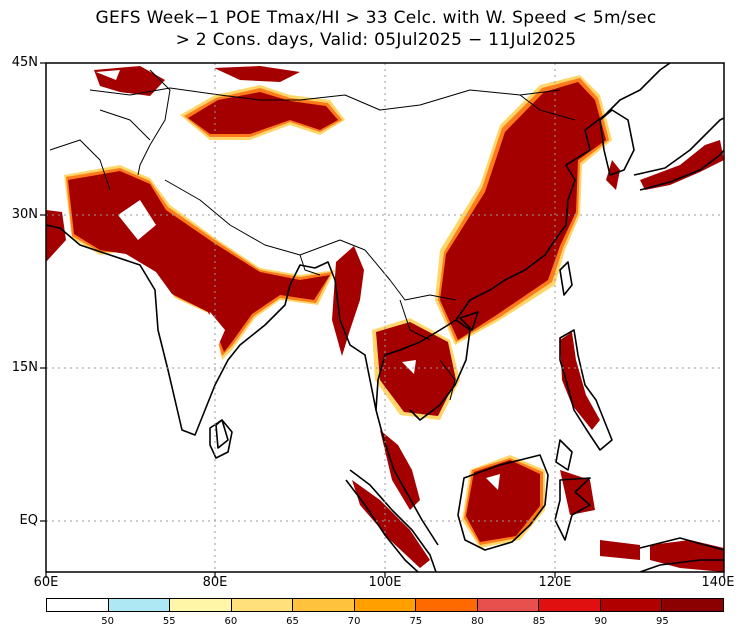 The height and width of the screenshot is (635, 752). What do you see at coordinates (24, 214) in the screenshot?
I see `lat-label-30n: 30N` at bounding box center [24, 214].